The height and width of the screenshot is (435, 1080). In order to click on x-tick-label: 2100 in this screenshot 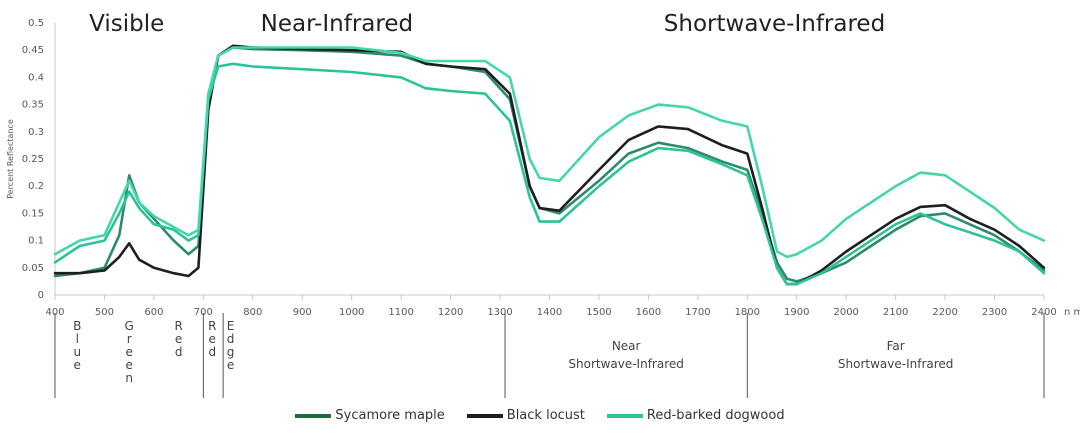, I will do `click(895, 312)`.